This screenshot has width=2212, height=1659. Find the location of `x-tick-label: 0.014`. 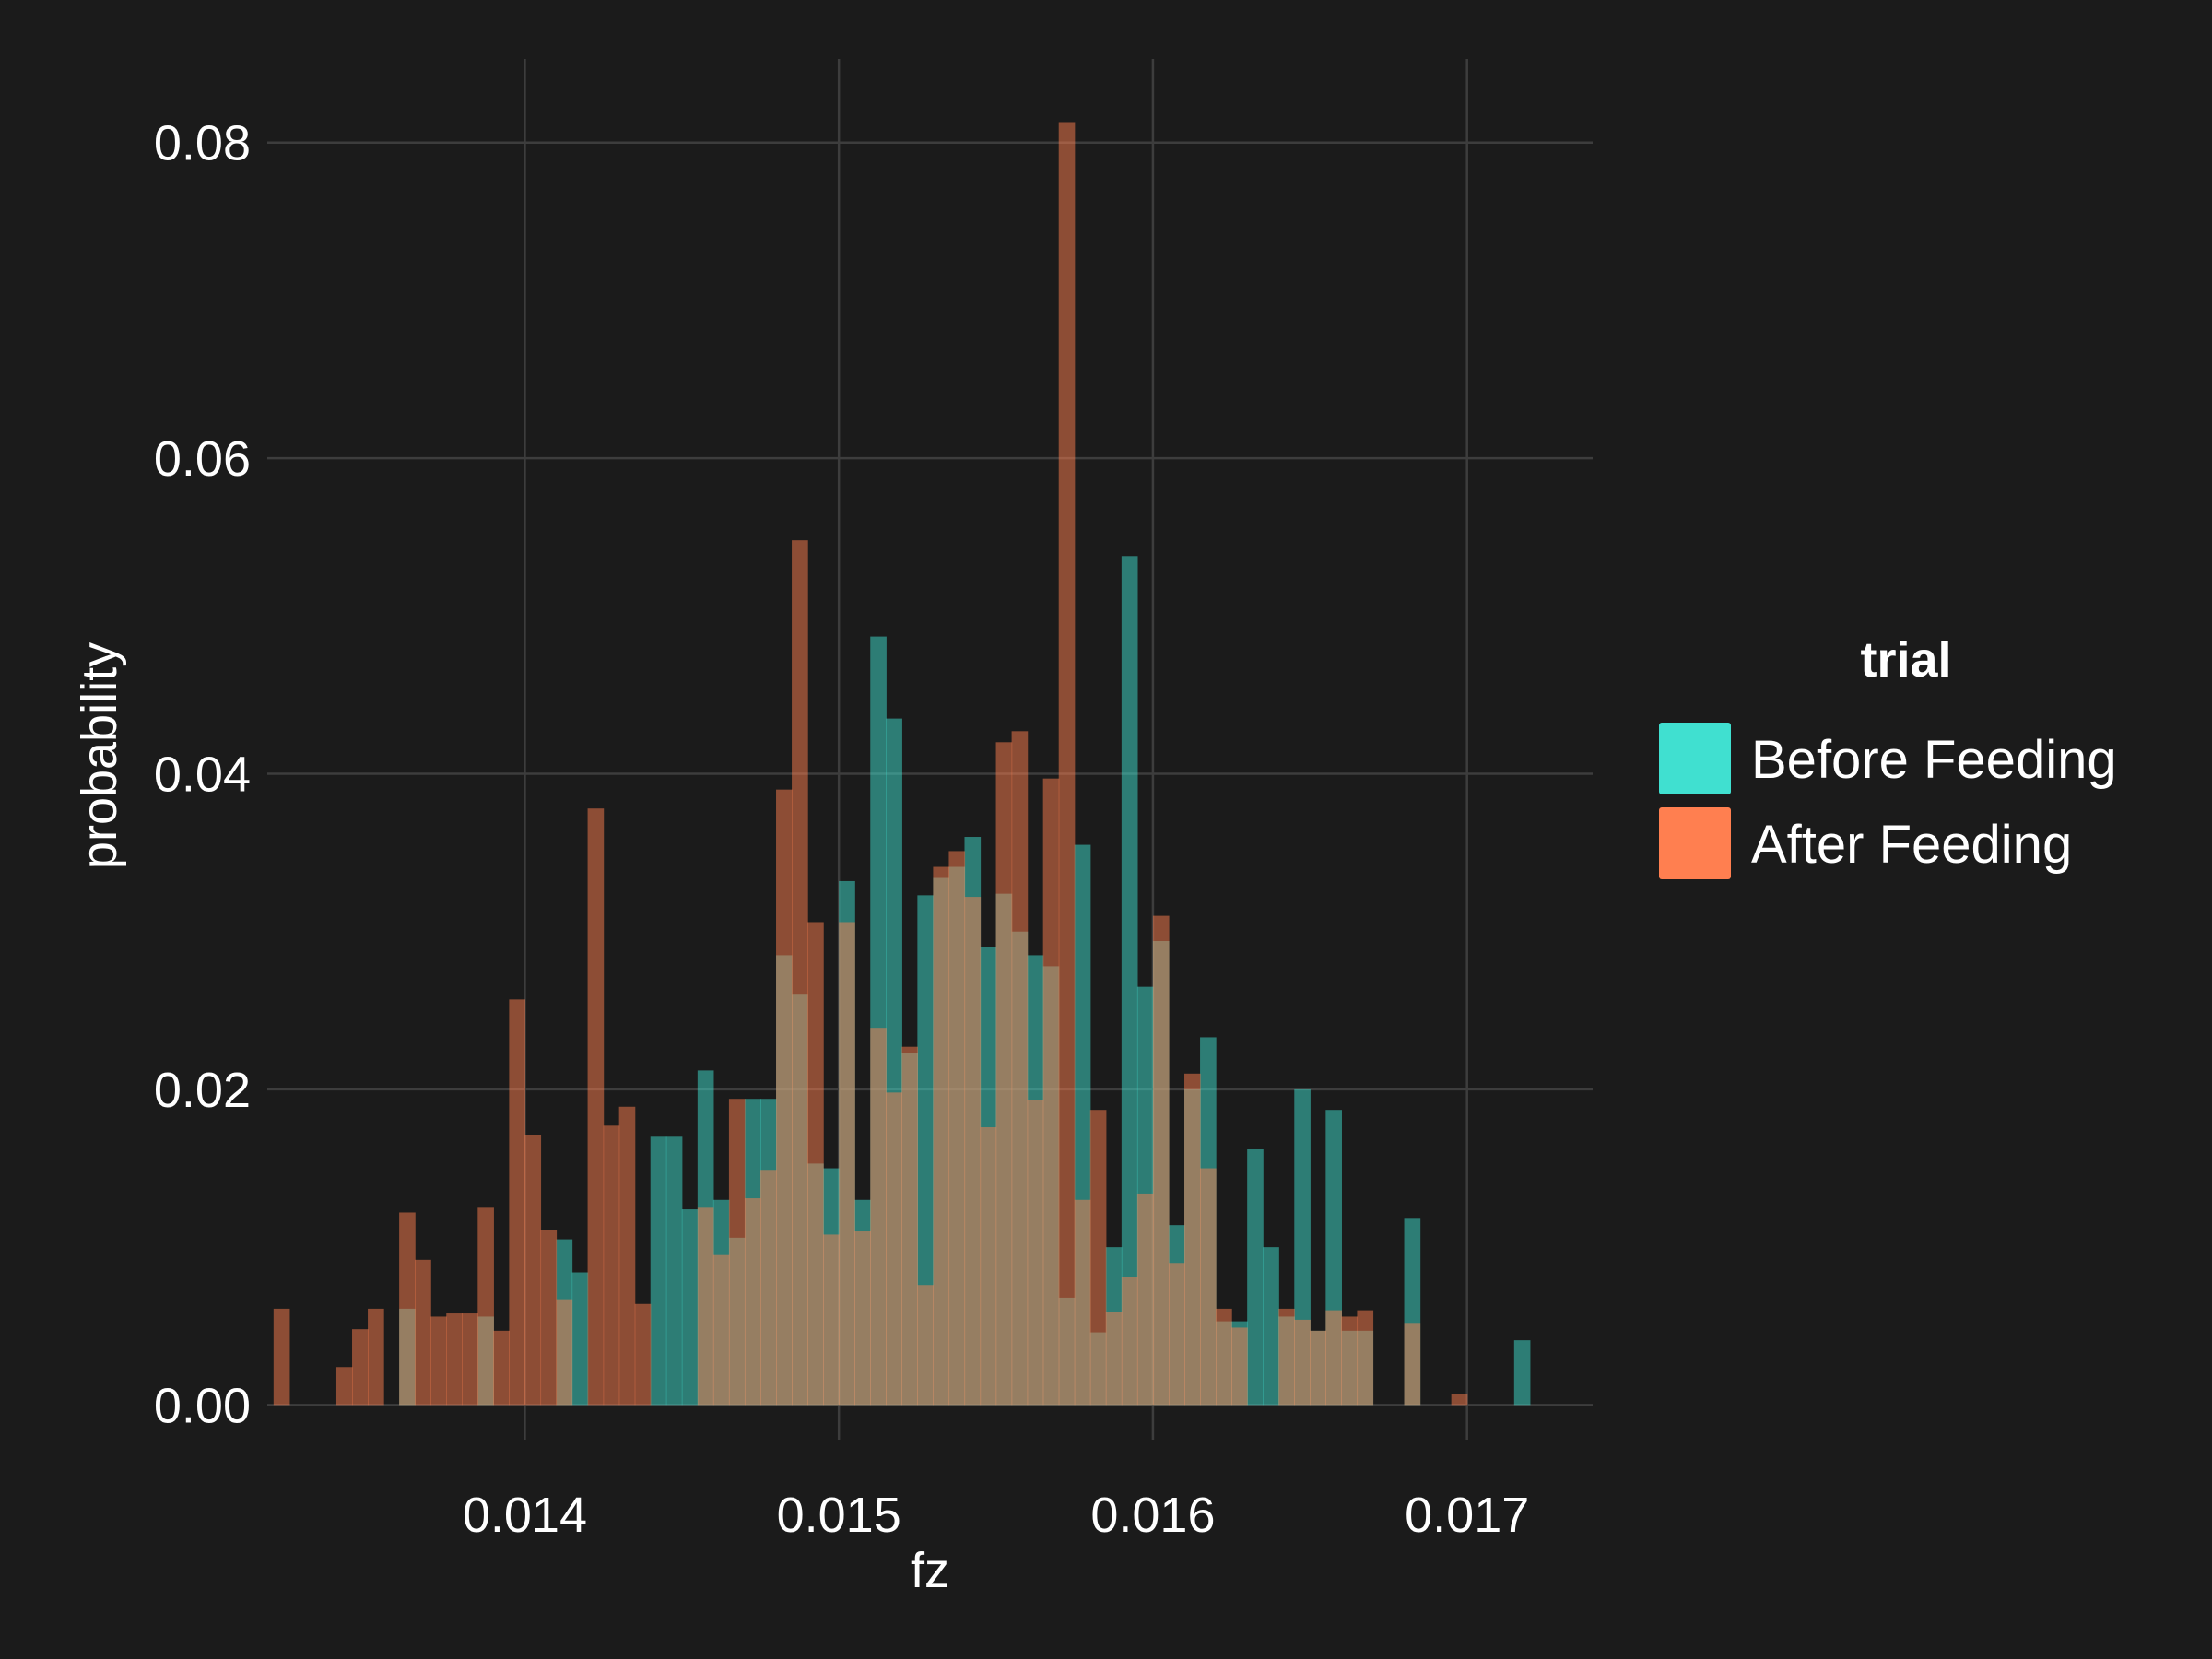

x-tick-label: 0.014 is located at coordinates (525, 1515).